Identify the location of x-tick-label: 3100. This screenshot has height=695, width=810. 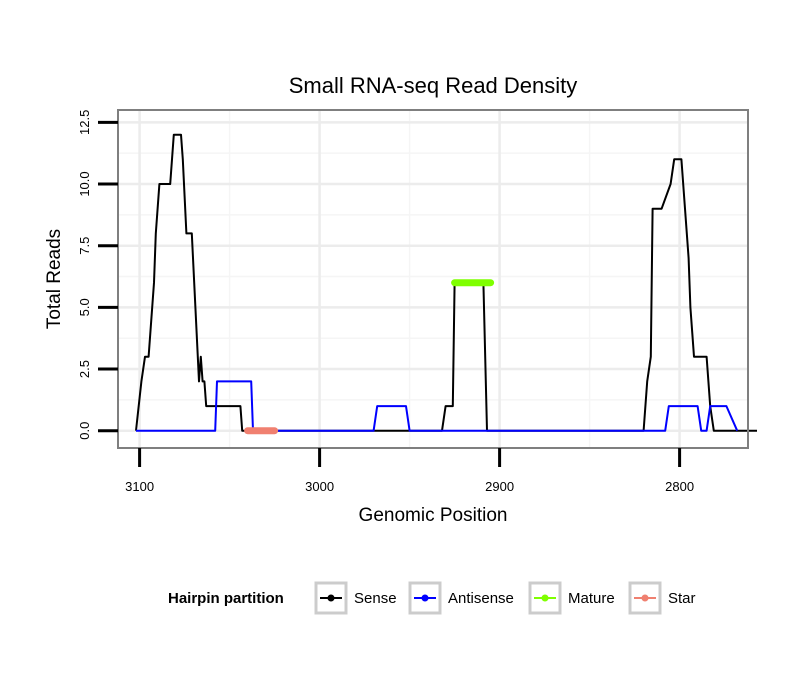
(139, 486).